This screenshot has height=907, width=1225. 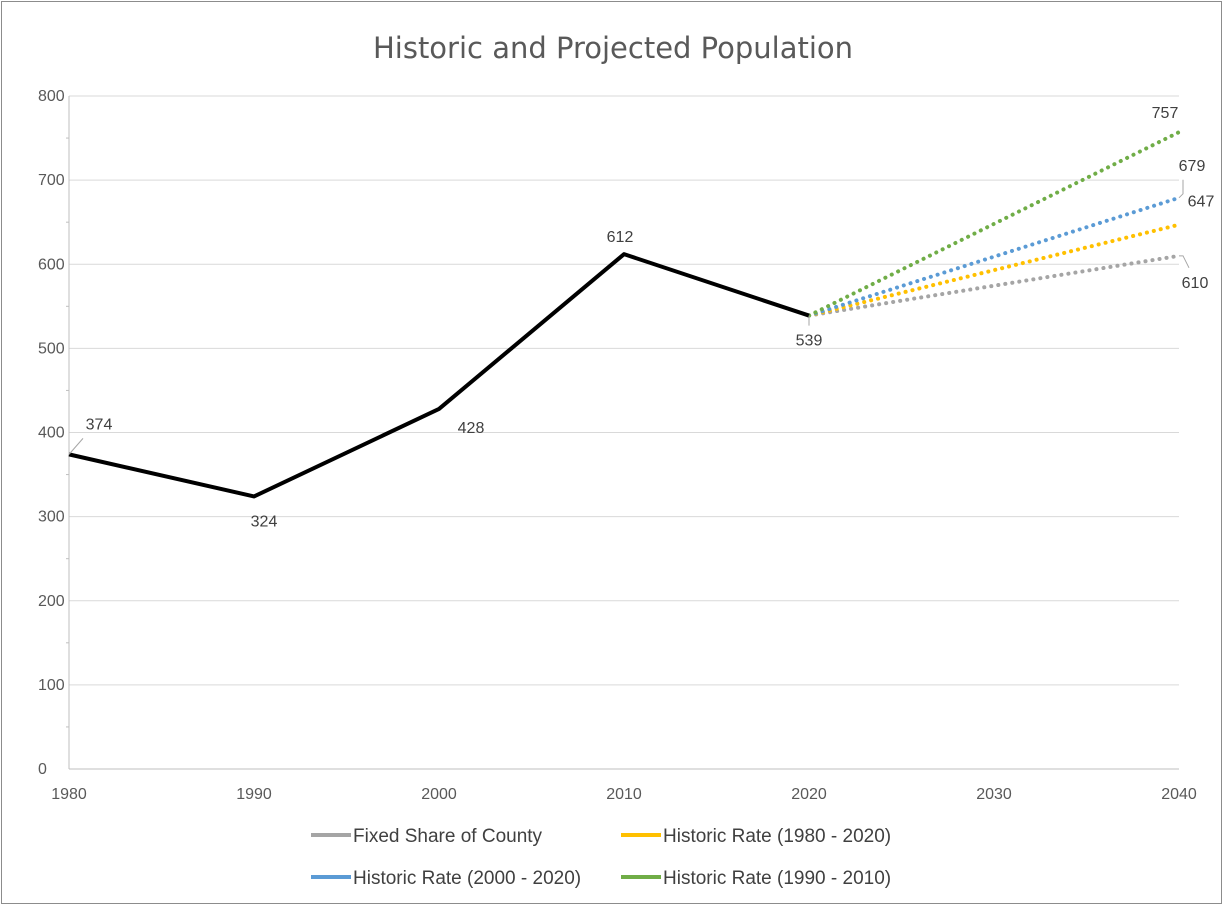 What do you see at coordinates (1201, 202) in the screenshot?
I see `end-label-647: 647` at bounding box center [1201, 202].